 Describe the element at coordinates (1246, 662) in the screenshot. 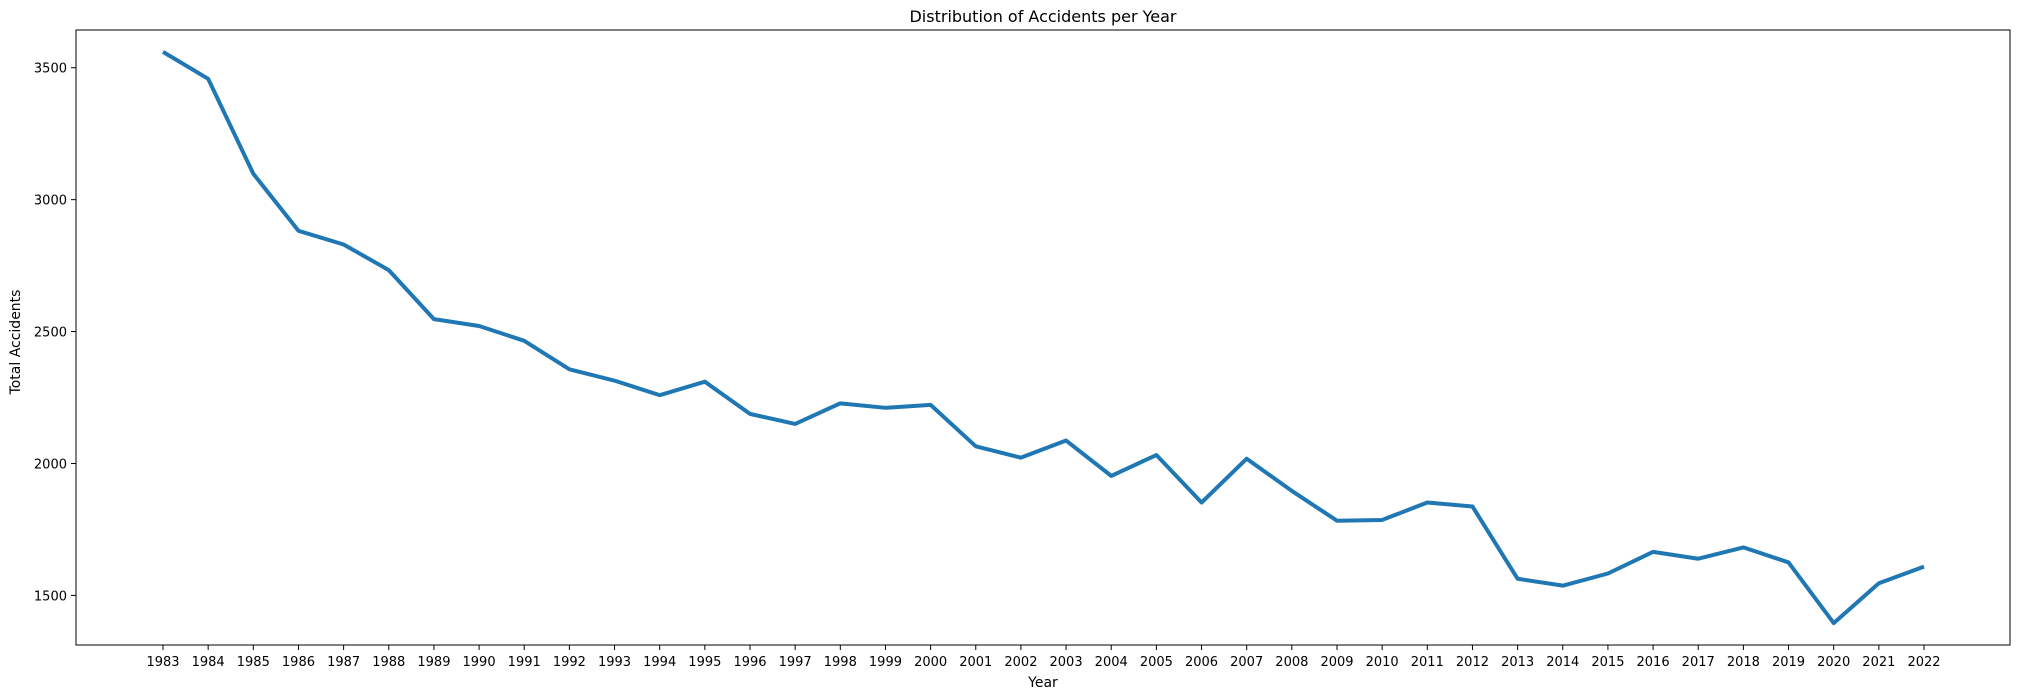

I see `x-tick-label: 2007` at that location.